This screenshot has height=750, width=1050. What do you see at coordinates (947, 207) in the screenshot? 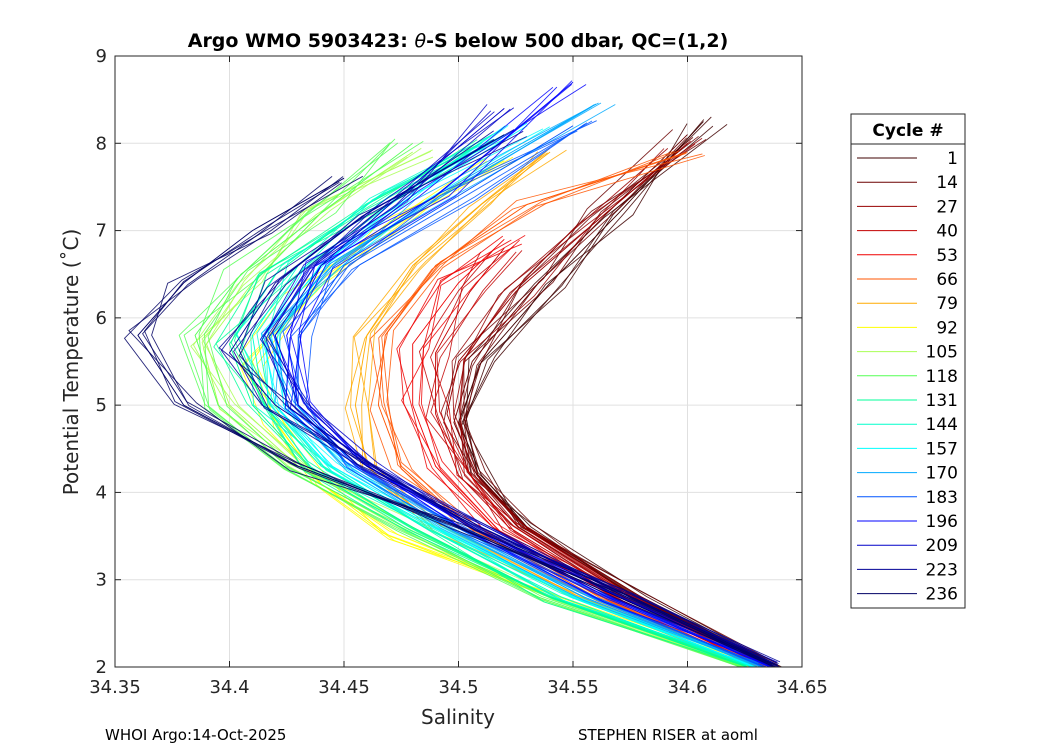
I see `legend-label-27: 27` at bounding box center [947, 207].